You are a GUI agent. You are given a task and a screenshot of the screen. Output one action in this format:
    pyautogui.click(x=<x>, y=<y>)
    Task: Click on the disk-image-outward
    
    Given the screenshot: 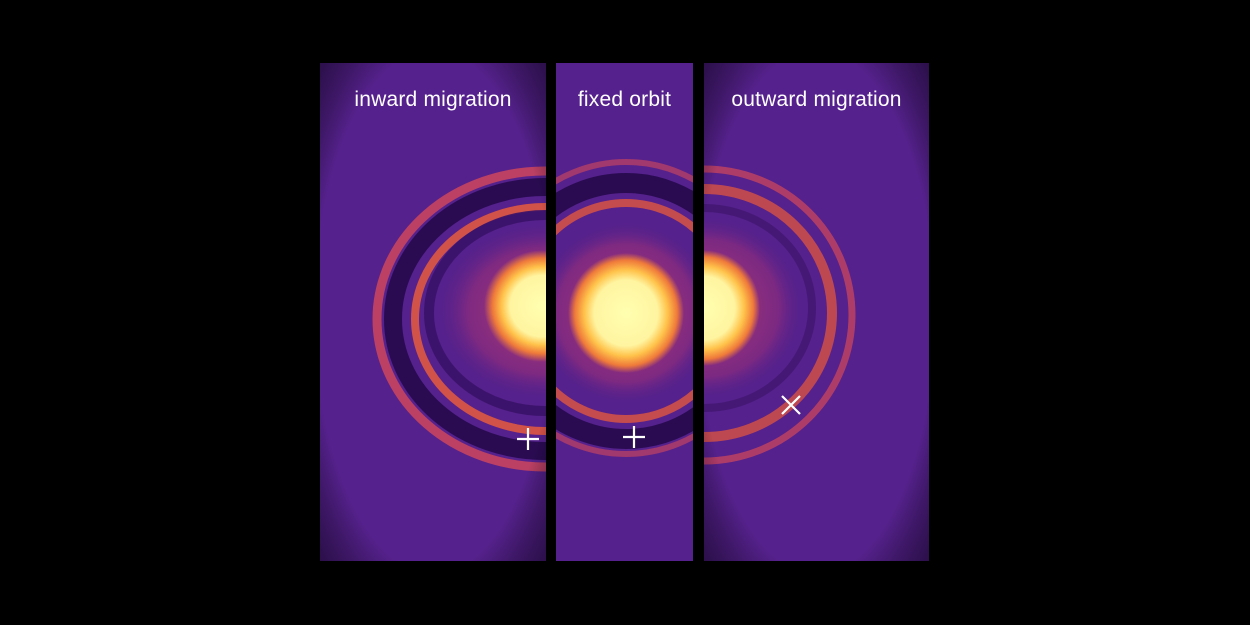 What is the action you would take?
    pyautogui.click(x=816, y=312)
    